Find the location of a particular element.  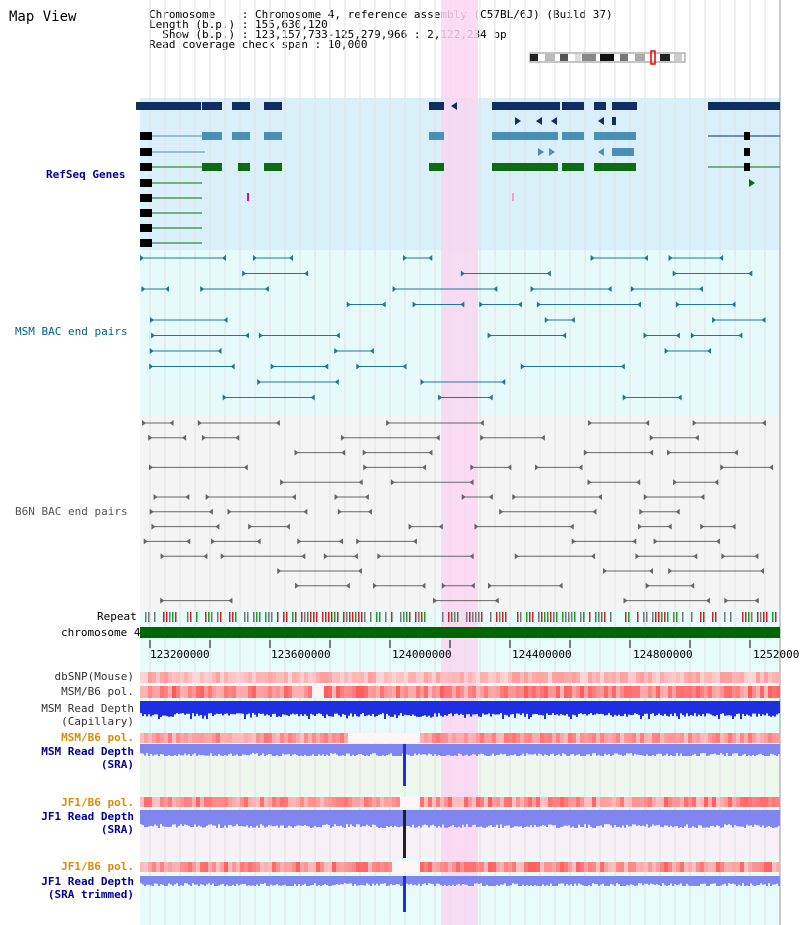

chromosome-ideogram is located at coordinates (607, 57).